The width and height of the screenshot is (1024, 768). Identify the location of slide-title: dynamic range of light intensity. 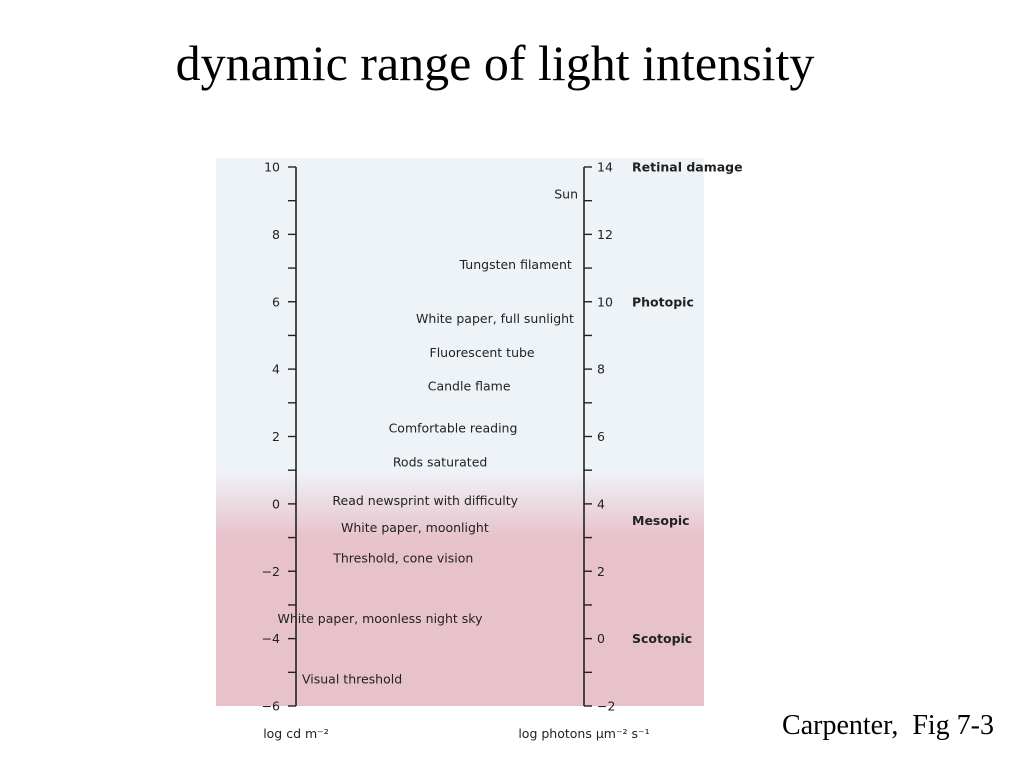
(495, 63).